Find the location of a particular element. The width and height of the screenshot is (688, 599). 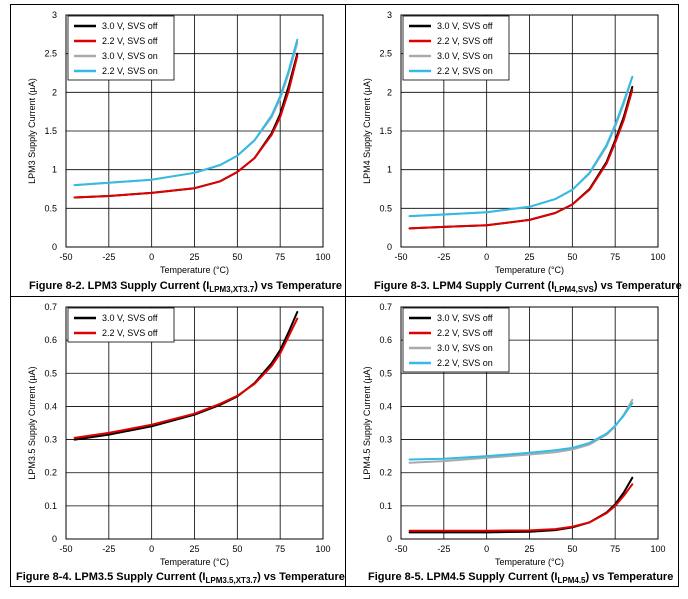

caption-subscript: LPM4,SVS is located at coordinates (574, 290).